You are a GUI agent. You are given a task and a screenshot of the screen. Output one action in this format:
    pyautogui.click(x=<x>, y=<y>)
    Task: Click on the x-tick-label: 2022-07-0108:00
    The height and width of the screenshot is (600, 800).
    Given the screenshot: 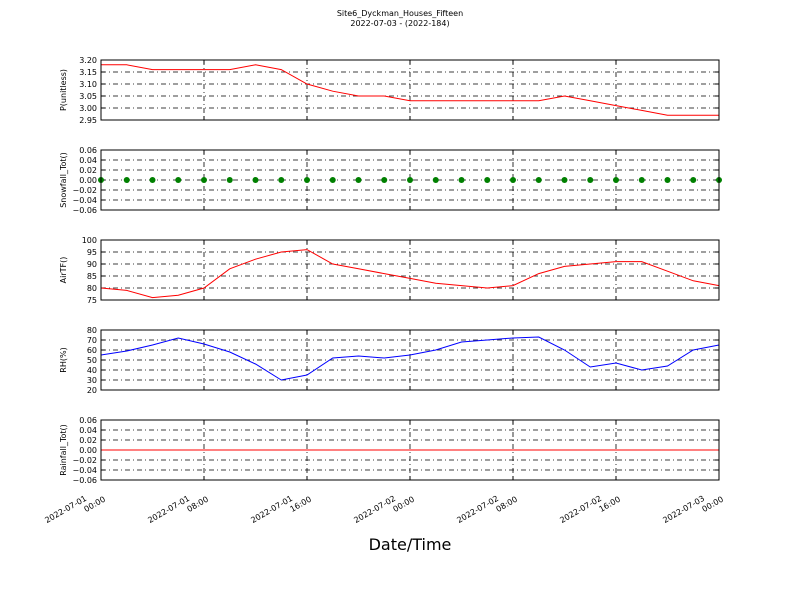 What is the action you would take?
    pyautogui.click(x=178, y=510)
    